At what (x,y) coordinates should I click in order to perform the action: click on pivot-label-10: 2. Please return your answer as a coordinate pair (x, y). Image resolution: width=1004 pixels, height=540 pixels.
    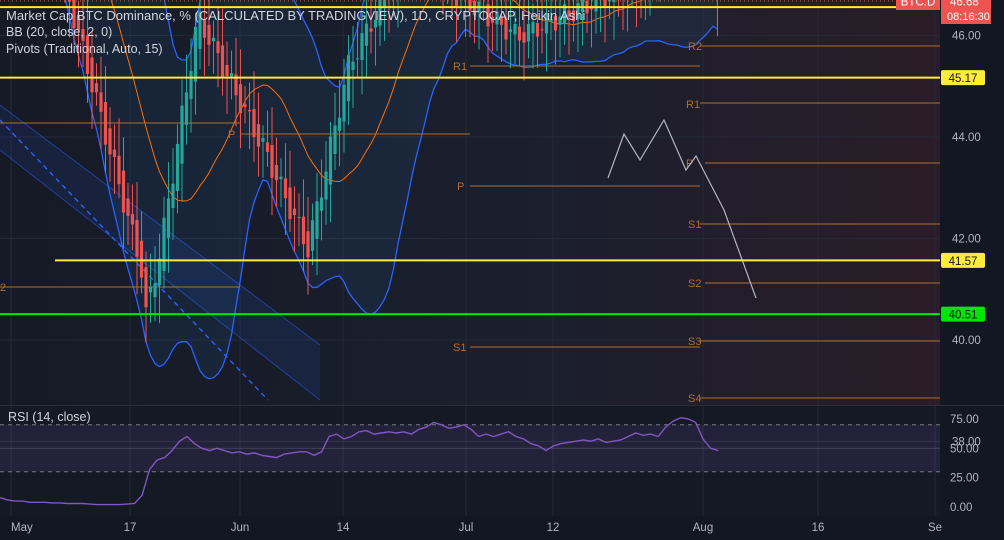
    Looking at the image, I should click on (3, 288).